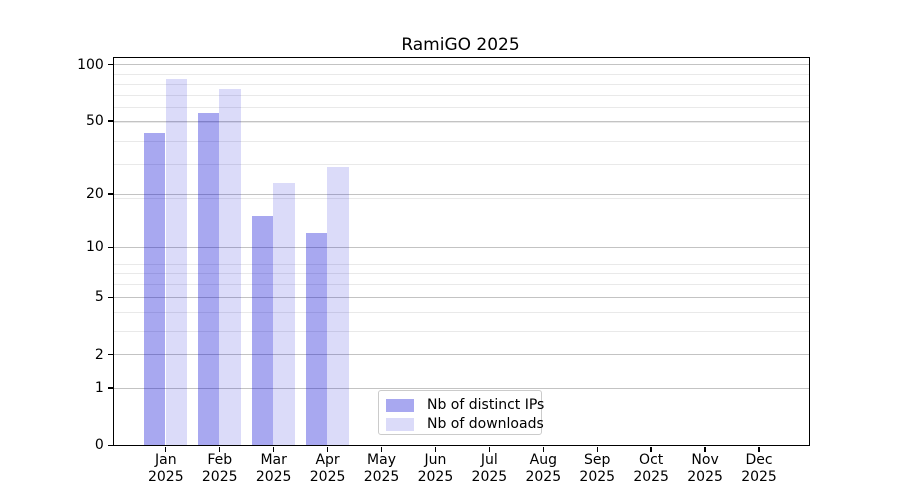 The height and width of the screenshot is (500, 900). I want to click on legend: Nb of distinct IPs Nb of downloads, so click(461, 412).